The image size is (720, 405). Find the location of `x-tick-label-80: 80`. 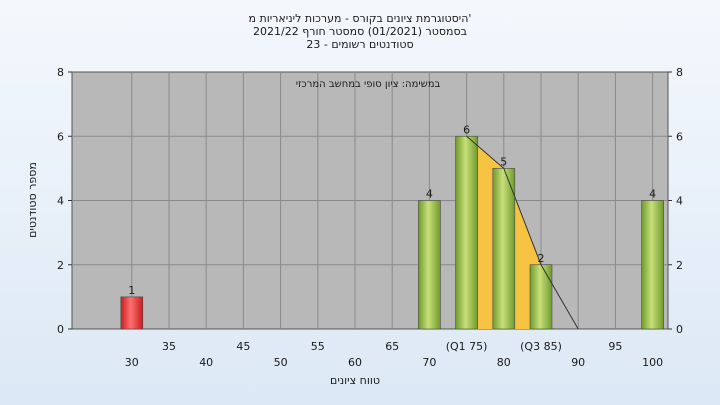

x-tick-label-80: 80 is located at coordinates (504, 362).